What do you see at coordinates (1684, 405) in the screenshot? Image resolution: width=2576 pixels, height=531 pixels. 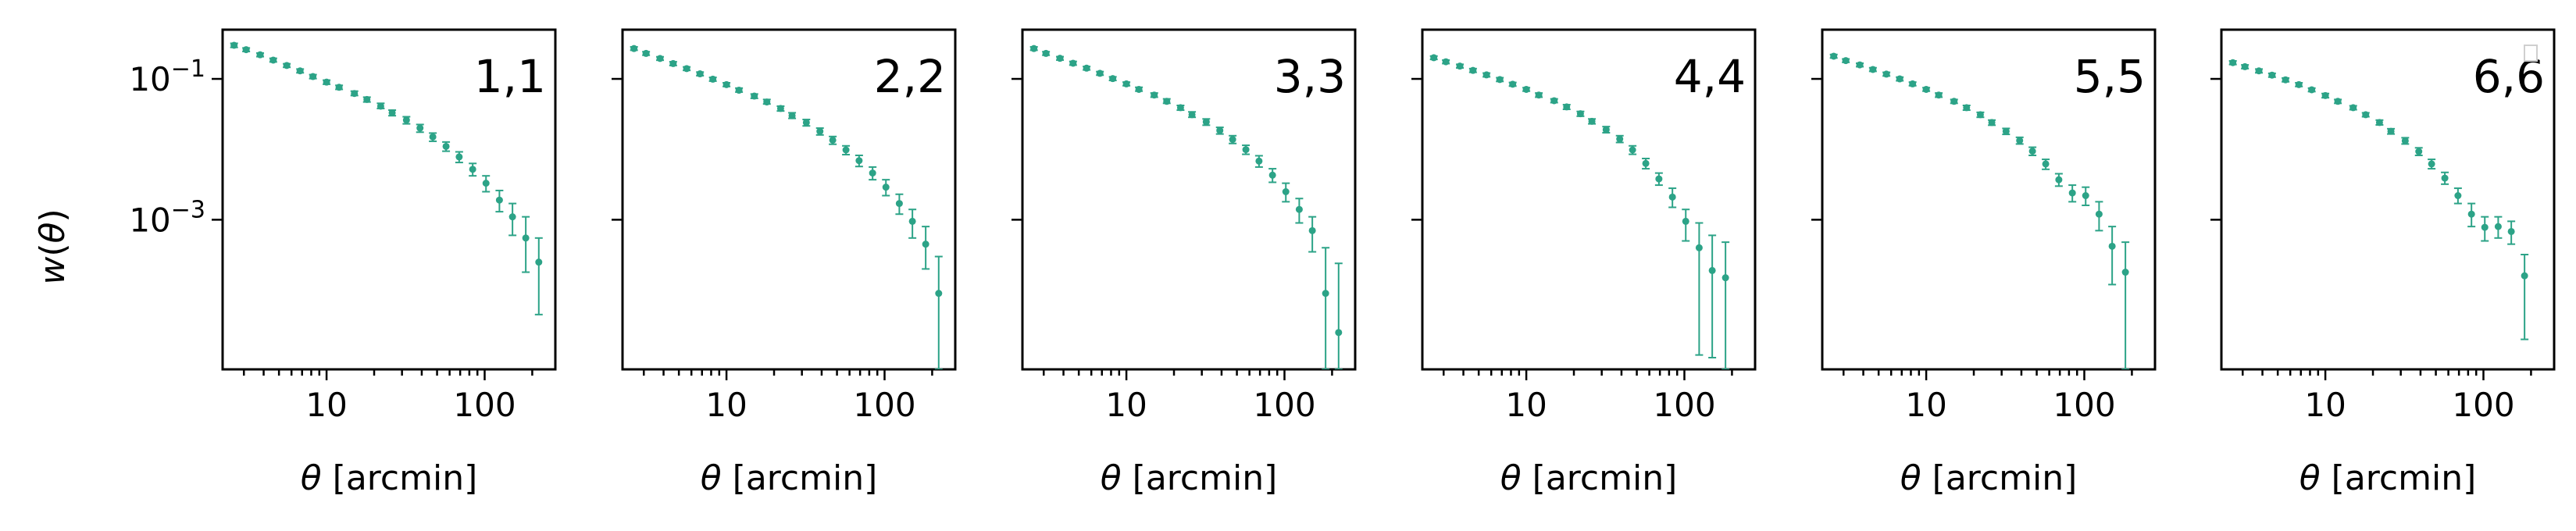 I see `x-tick-label: 100` at bounding box center [1684, 405].